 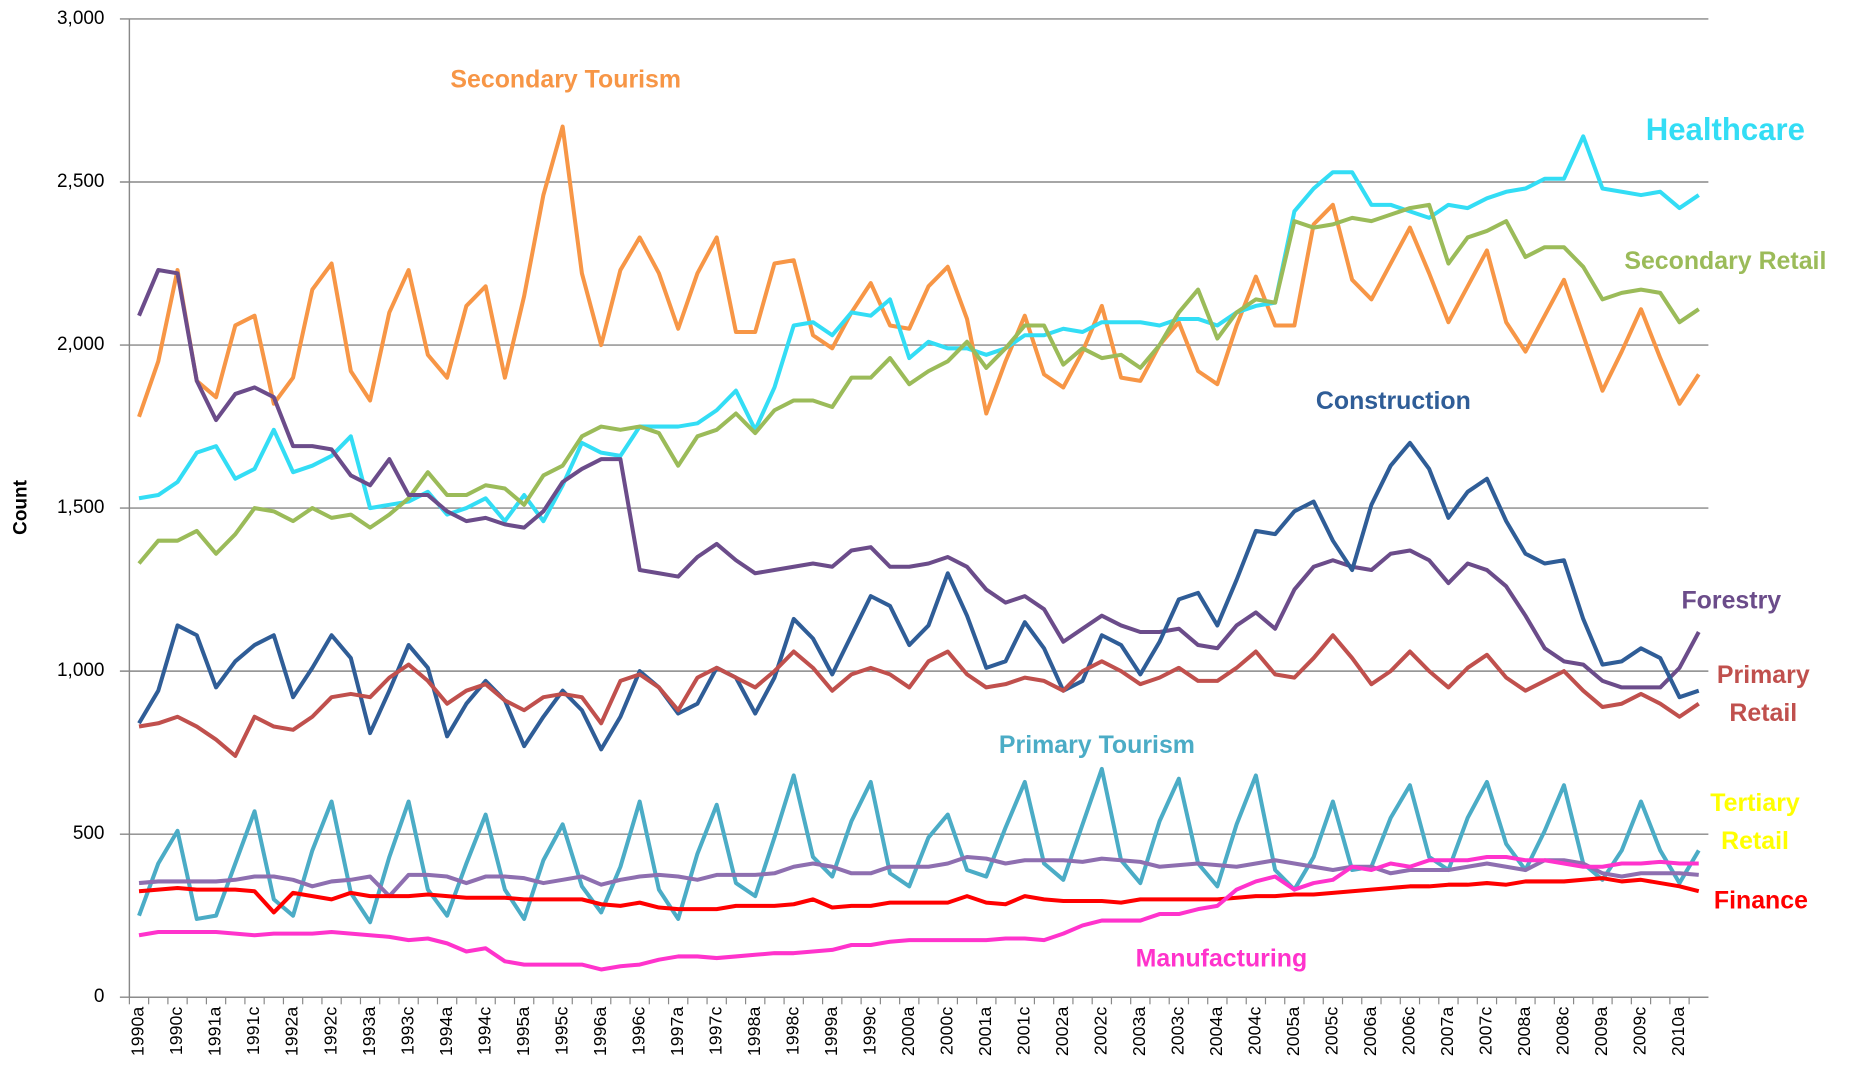 What do you see at coordinates (792, 1031) in the screenshot?
I see `x-tick-label: 1998c` at bounding box center [792, 1031].